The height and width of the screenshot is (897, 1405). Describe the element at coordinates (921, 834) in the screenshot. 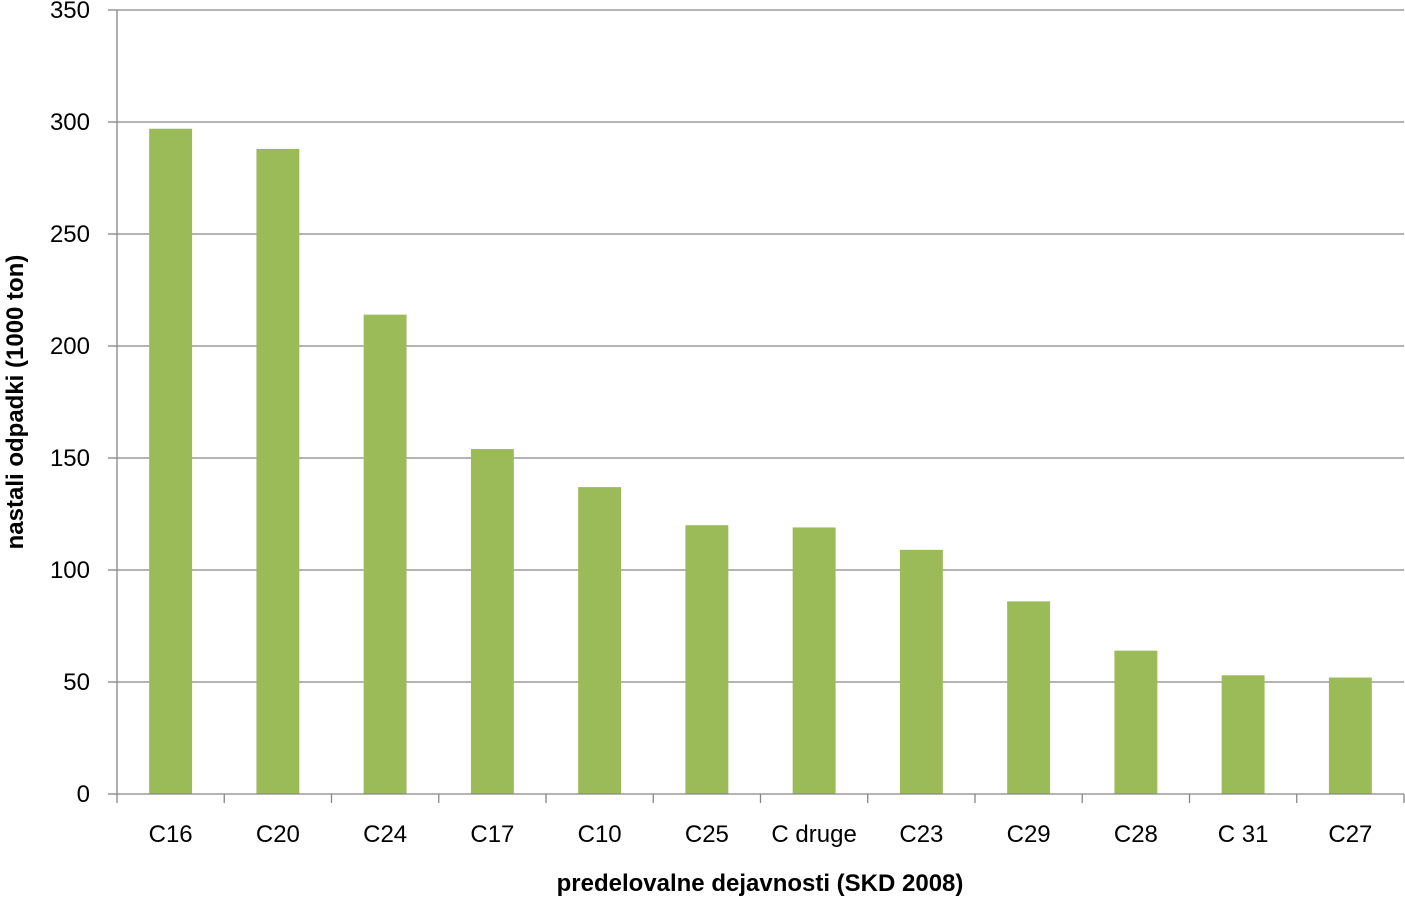

I see `x-tick-label: C23` at that location.